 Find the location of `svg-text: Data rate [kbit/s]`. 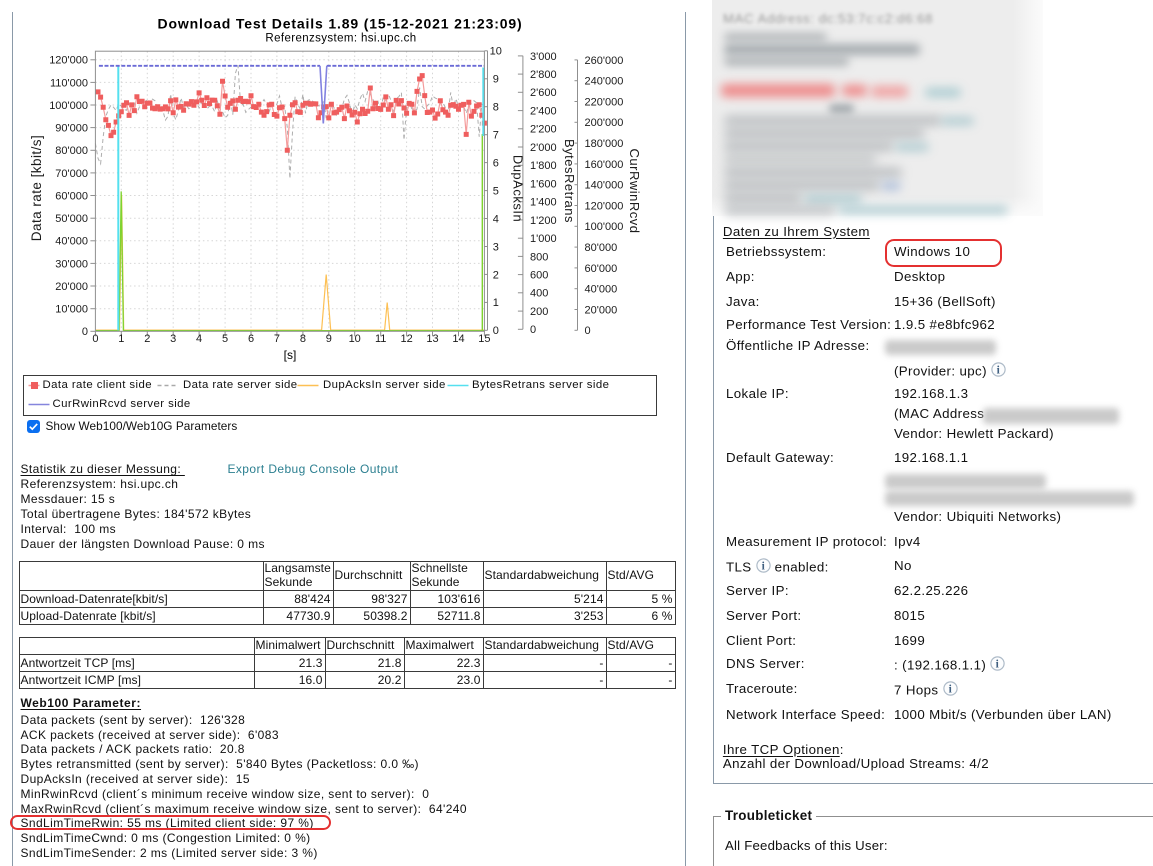

svg-text: Data rate [kbit/s] is located at coordinates (36, 188).